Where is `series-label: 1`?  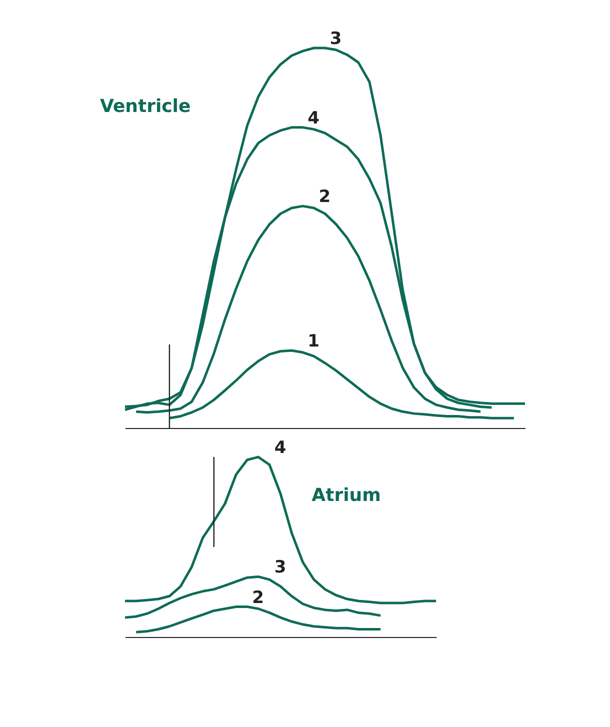 series-label: 1 is located at coordinates (314, 341).